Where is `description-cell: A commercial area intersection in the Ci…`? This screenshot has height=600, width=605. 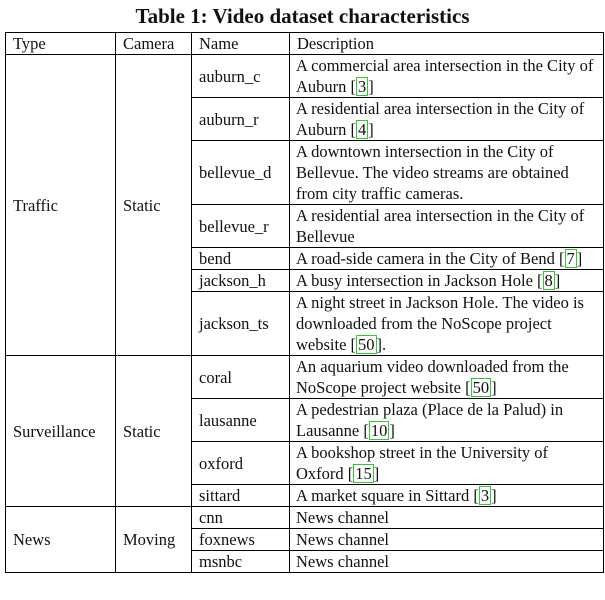 description-cell: A commercial area intersection in the Ci… is located at coordinates (446, 76).